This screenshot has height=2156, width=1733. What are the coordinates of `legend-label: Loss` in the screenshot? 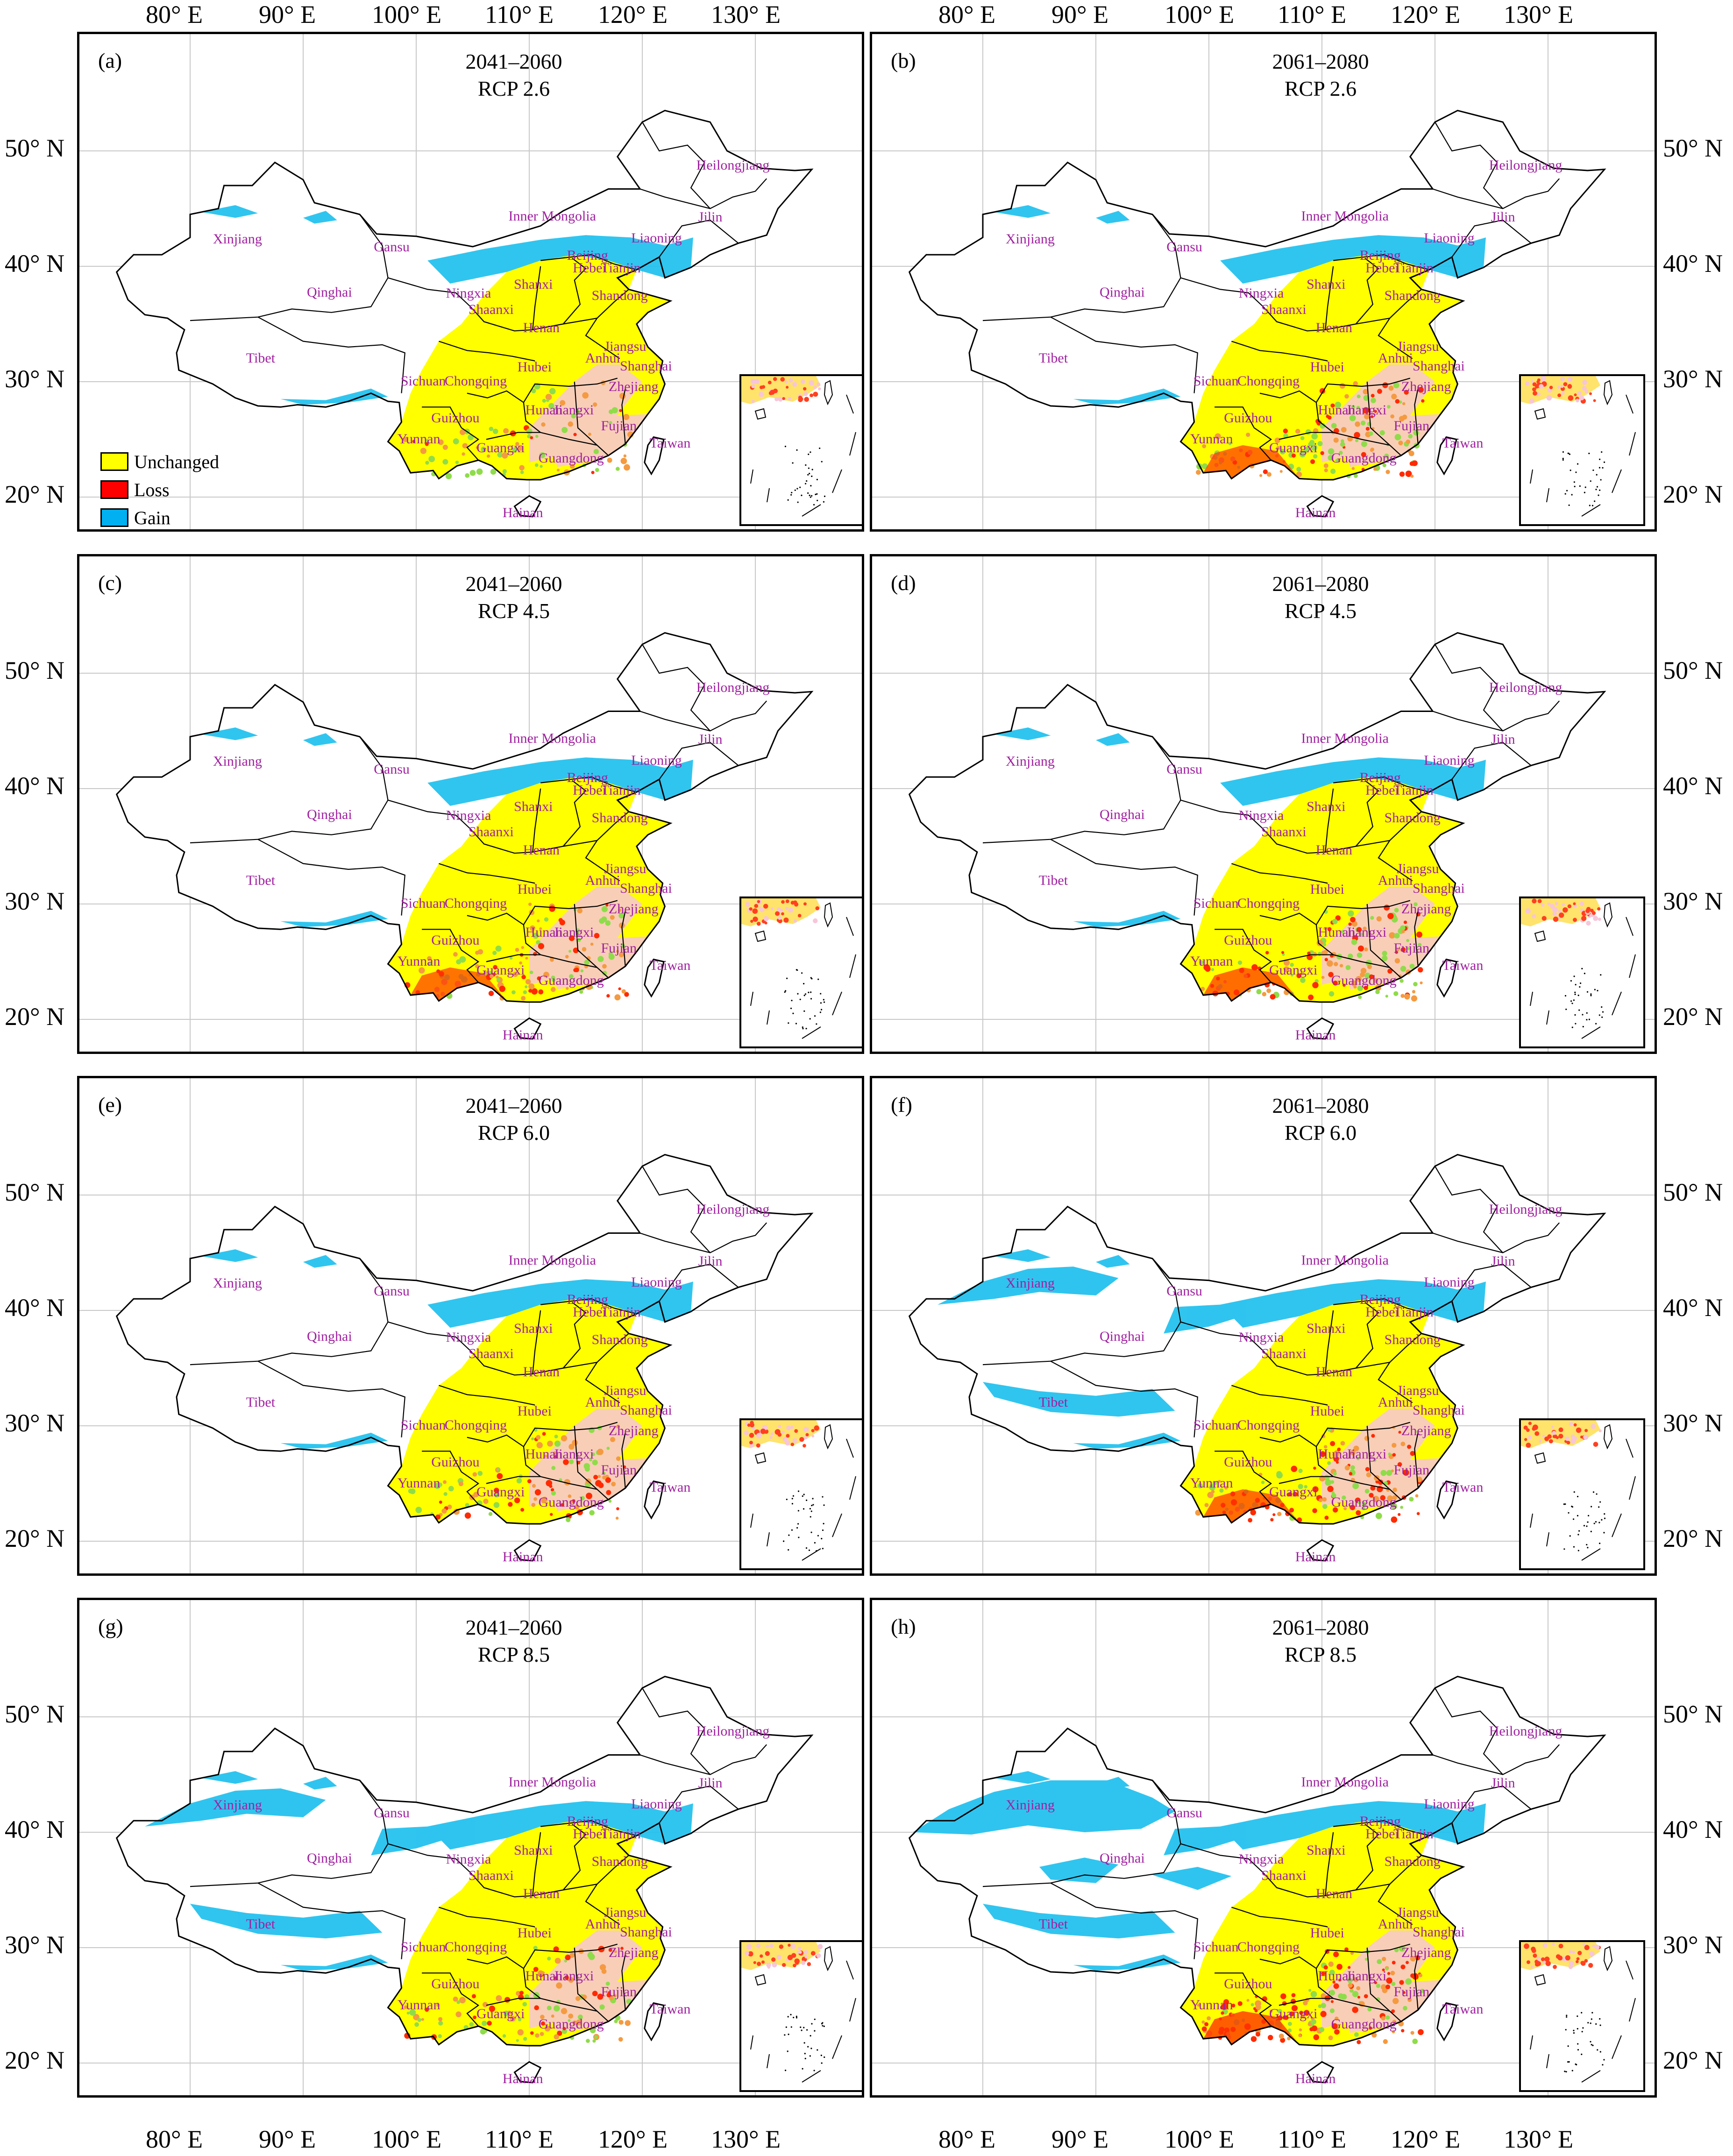 It's located at (152, 489).